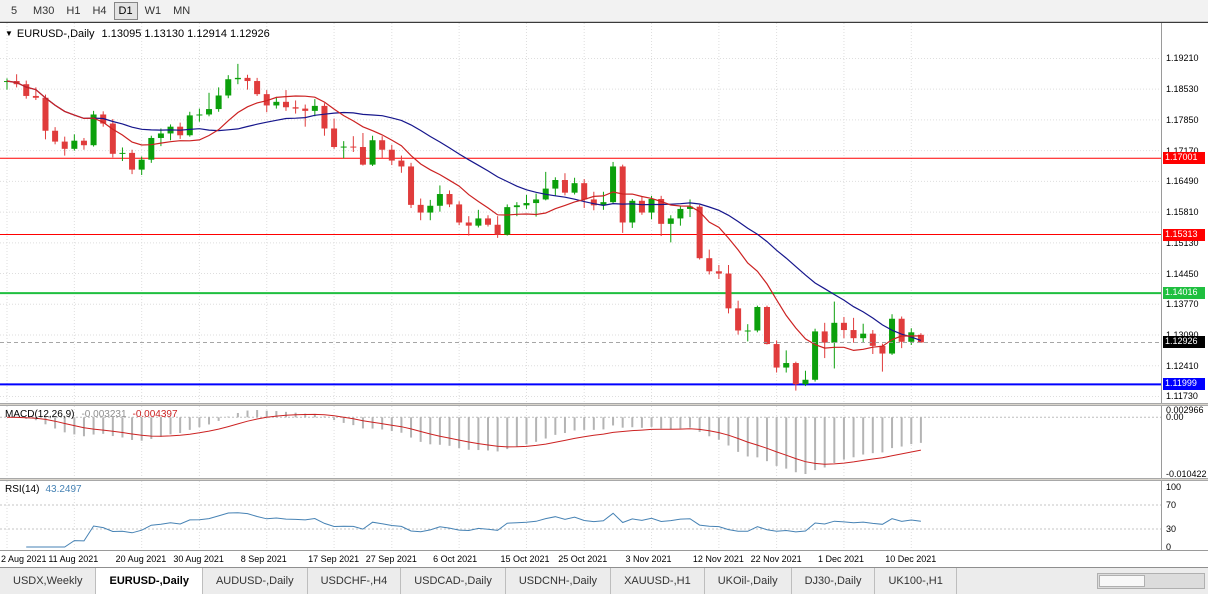  What do you see at coordinates (44, 10) in the screenshot?
I see `timeframe-button-m30: M30` at bounding box center [44, 10].